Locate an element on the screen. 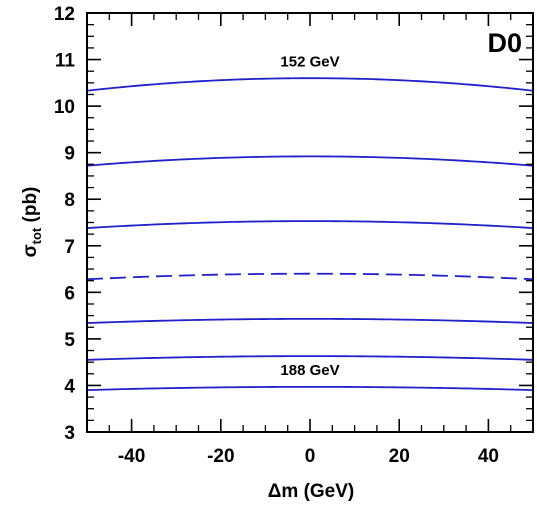  x-tick-label: 0 is located at coordinates (310, 456).